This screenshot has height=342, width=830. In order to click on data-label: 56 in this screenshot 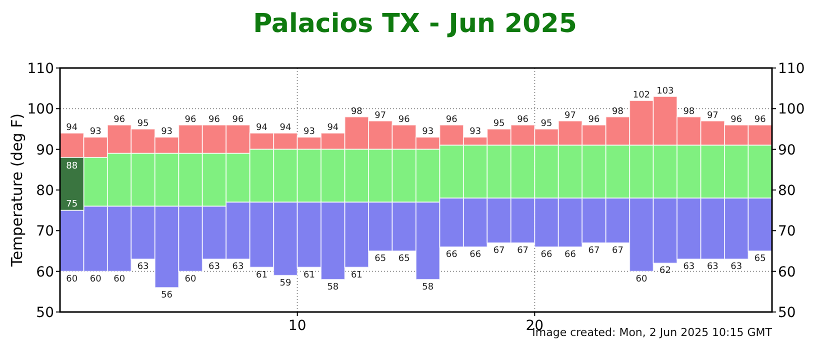, I will do `click(167, 295)`.